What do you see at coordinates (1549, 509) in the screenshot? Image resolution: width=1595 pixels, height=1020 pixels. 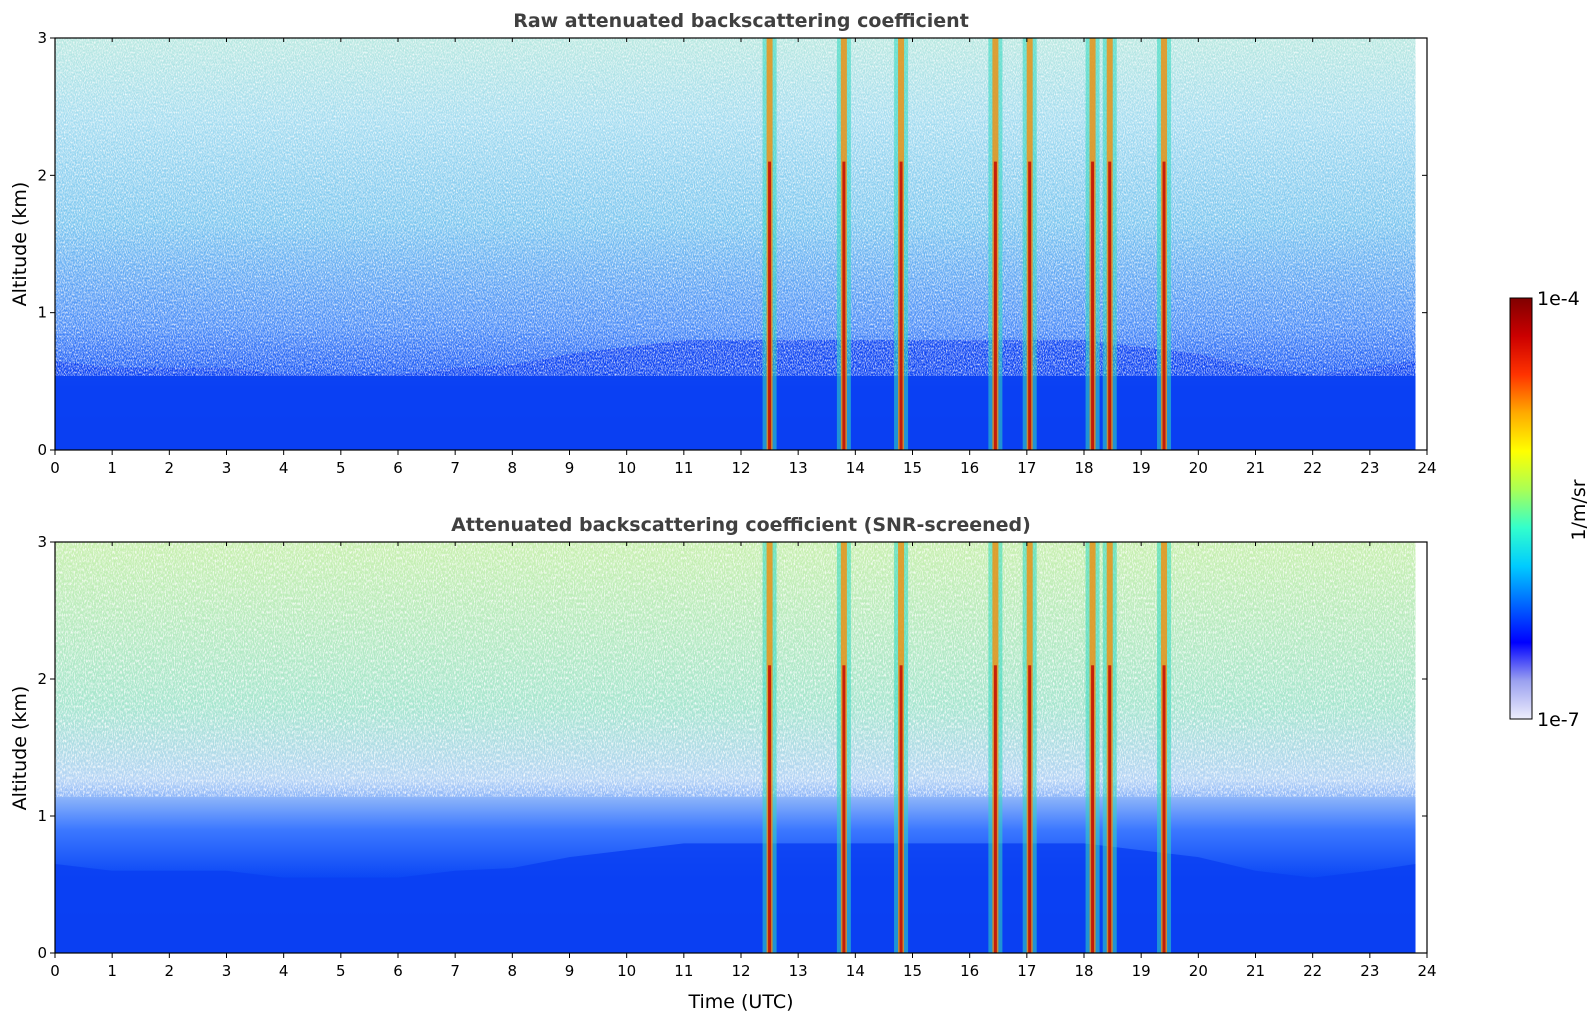 I see `colorbar: 1e-4 1e-7 1/m/sr` at bounding box center [1549, 509].